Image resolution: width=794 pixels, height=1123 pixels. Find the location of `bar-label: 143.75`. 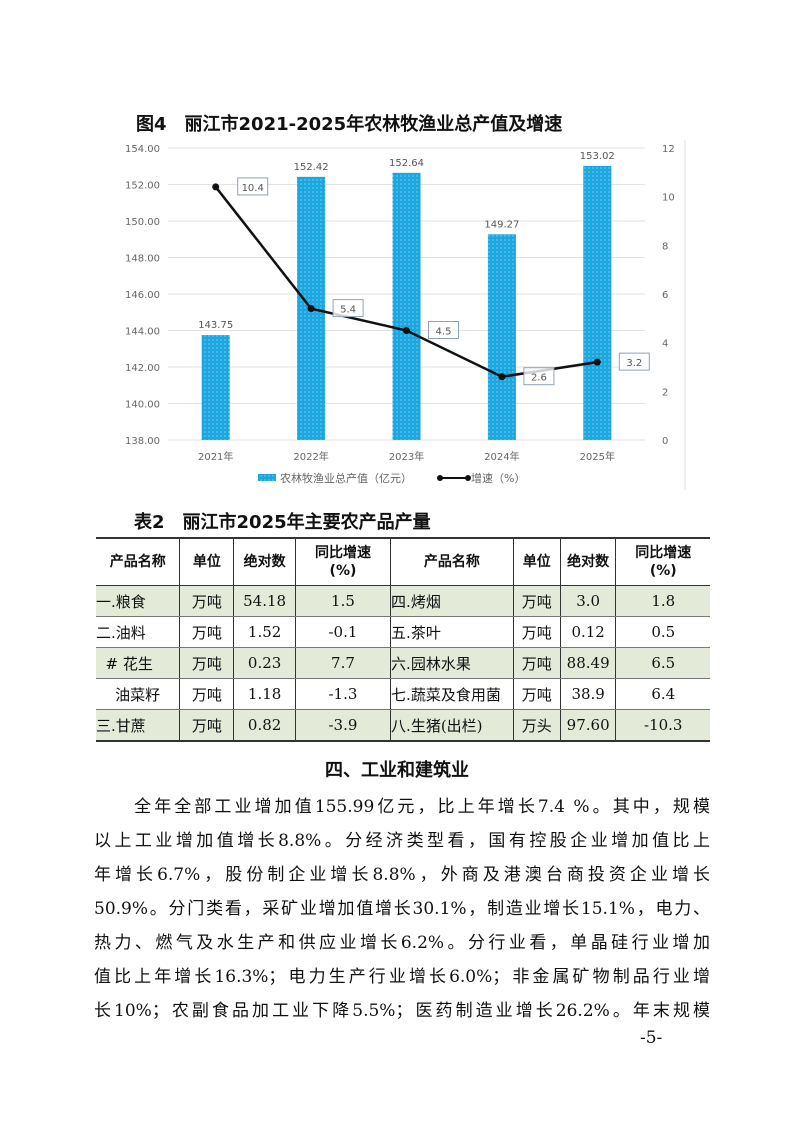

bar-label: 143.75 is located at coordinates (215, 325).